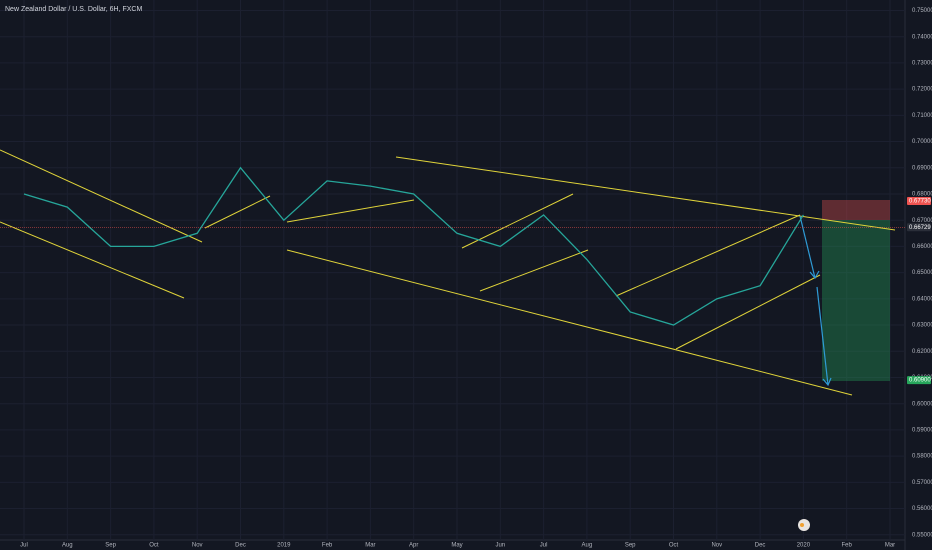 The image size is (932, 550). I want to click on target-zone, so click(856, 300).